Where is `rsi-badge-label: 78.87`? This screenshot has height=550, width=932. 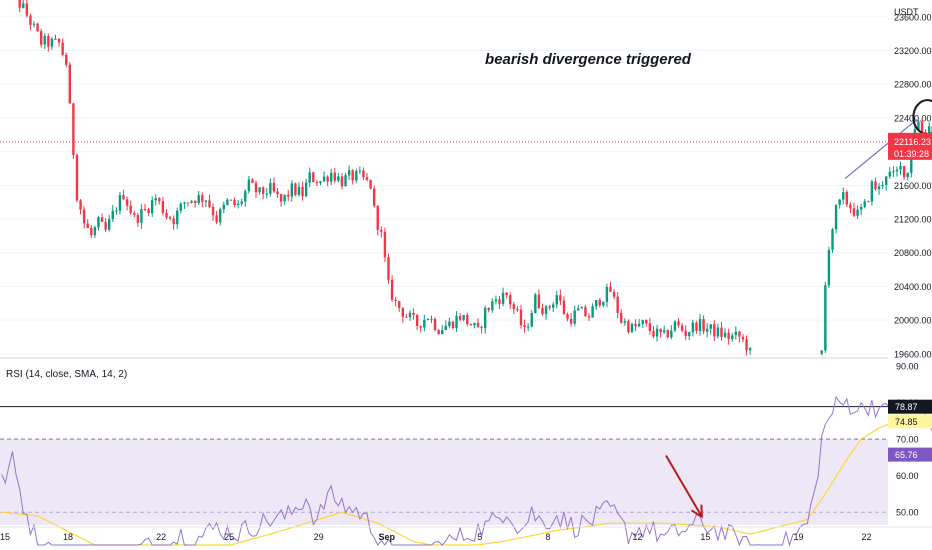 rsi-badge-label: 78.87 is located at coordinates (906, 407).